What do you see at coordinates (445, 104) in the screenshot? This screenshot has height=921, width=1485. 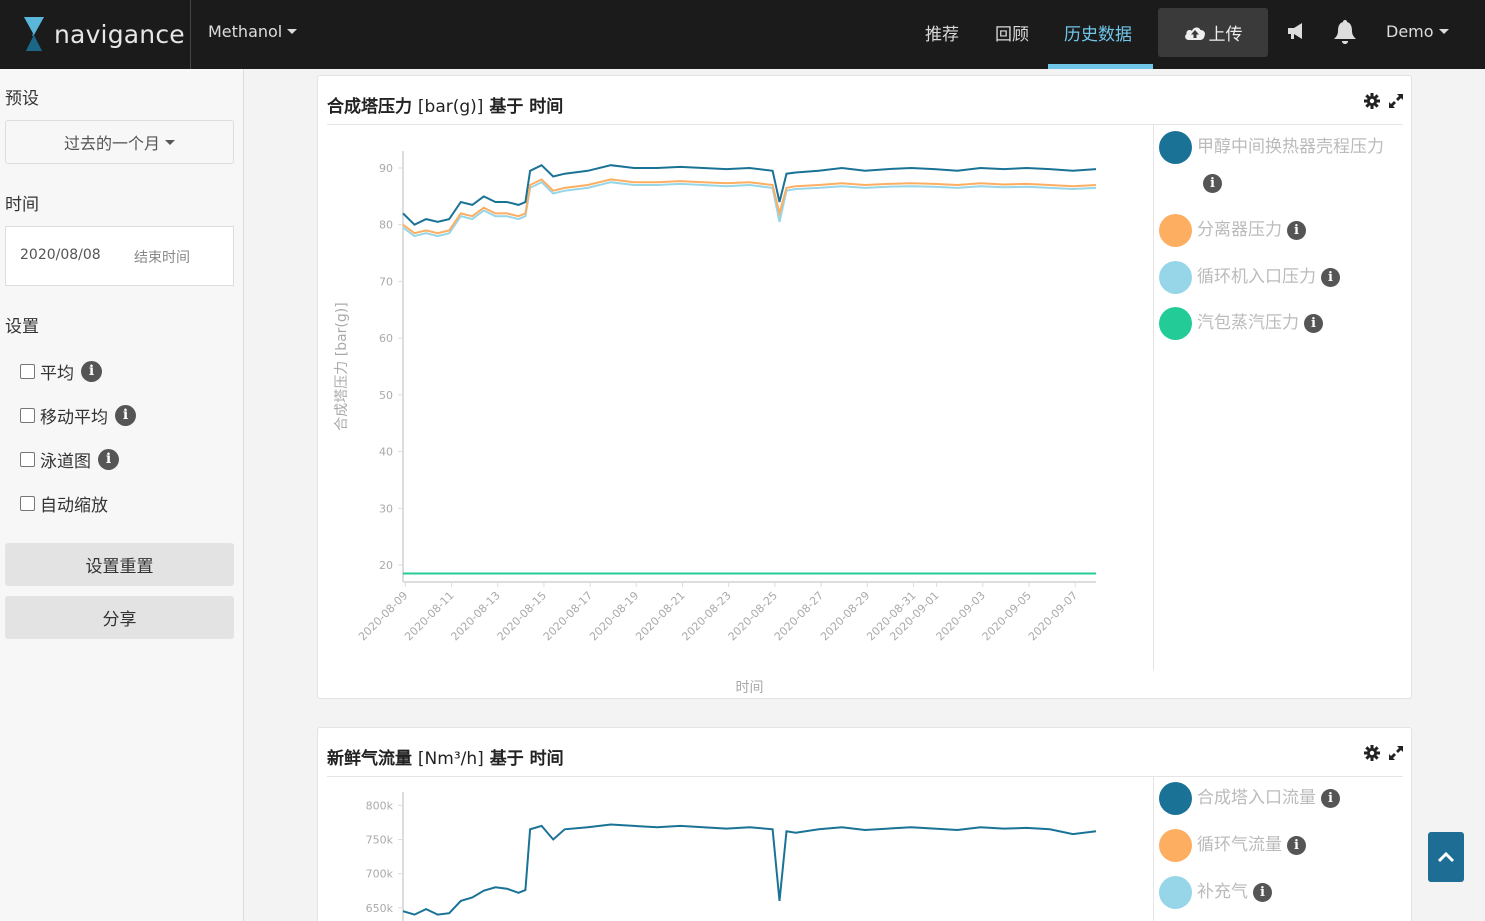 I see `chart-title: 合成塔压力 [bar(g)] 基于 时间` at bounding box center [445, 104].